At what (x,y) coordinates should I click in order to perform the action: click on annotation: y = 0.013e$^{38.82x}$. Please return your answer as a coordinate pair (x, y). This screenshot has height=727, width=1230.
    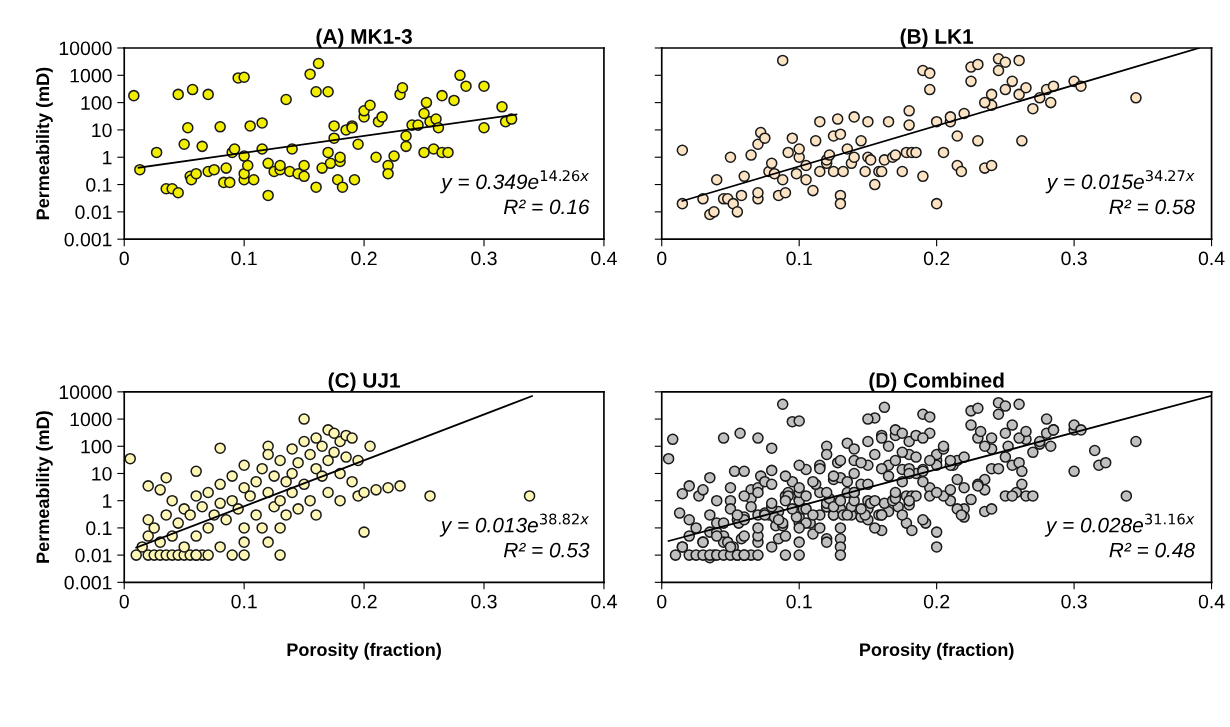
    Looking at the image, I should click on (514, 525).